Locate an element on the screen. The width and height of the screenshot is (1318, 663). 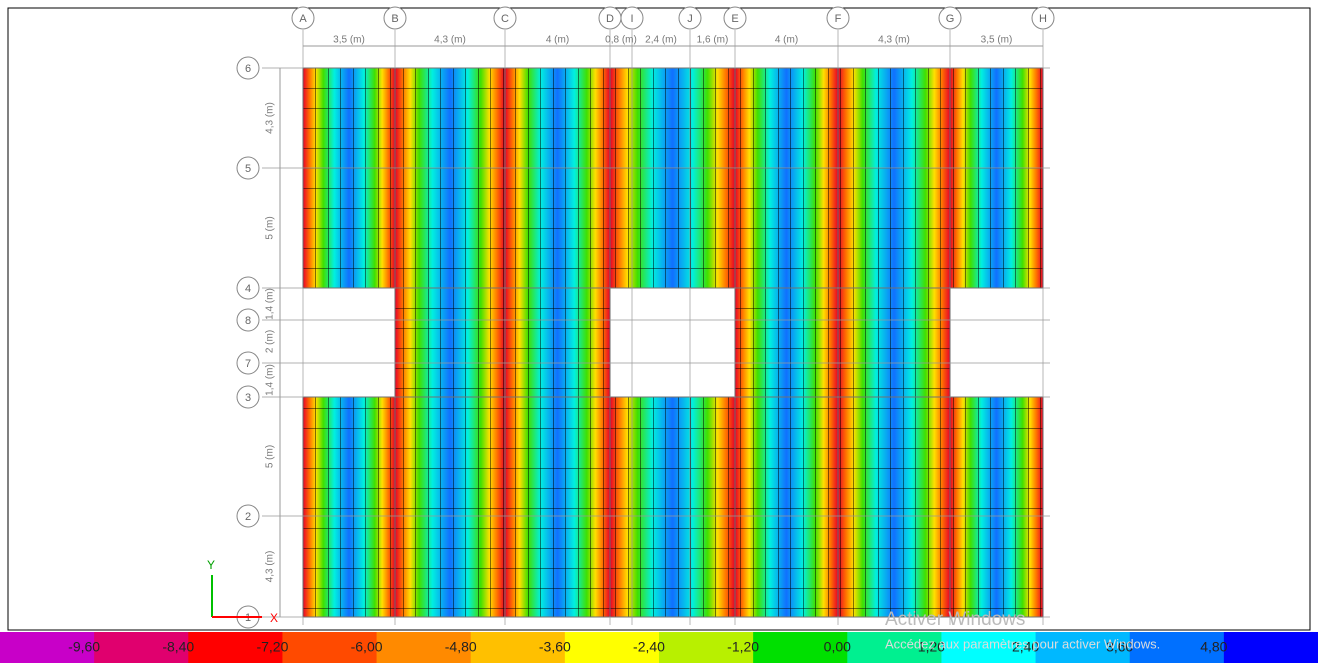
grid-label: G is located at coordinates (950, 19).